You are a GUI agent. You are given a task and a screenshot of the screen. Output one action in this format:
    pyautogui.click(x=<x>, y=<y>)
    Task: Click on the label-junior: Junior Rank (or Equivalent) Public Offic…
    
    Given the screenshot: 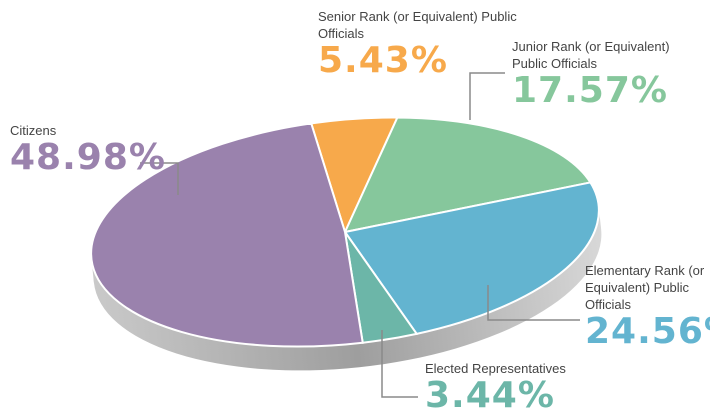 What is the action you would take?
    pyautogui.click(x=607, y=74)
    